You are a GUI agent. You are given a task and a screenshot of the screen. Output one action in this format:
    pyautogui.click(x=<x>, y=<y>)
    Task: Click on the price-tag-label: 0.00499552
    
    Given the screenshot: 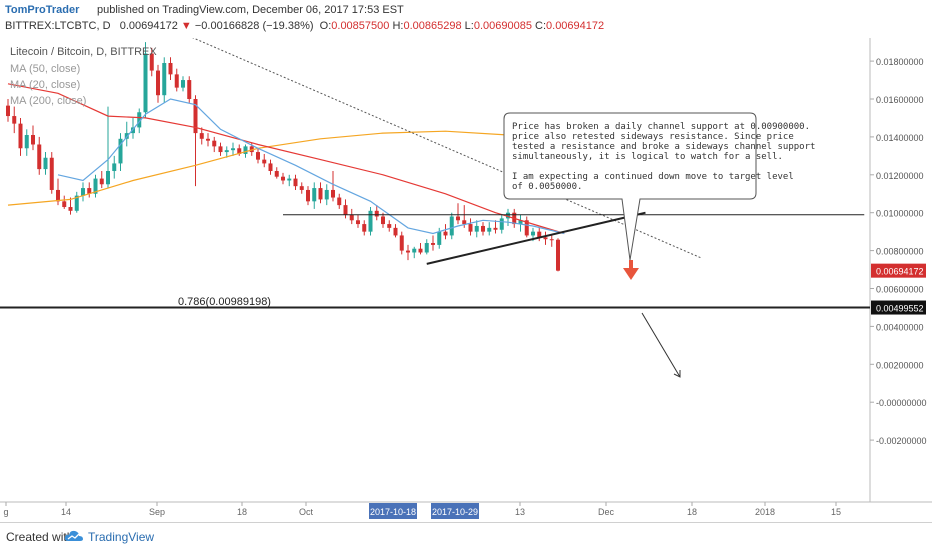 What is the action you would take?
    pyautogui.click(x=900, y=309)
    